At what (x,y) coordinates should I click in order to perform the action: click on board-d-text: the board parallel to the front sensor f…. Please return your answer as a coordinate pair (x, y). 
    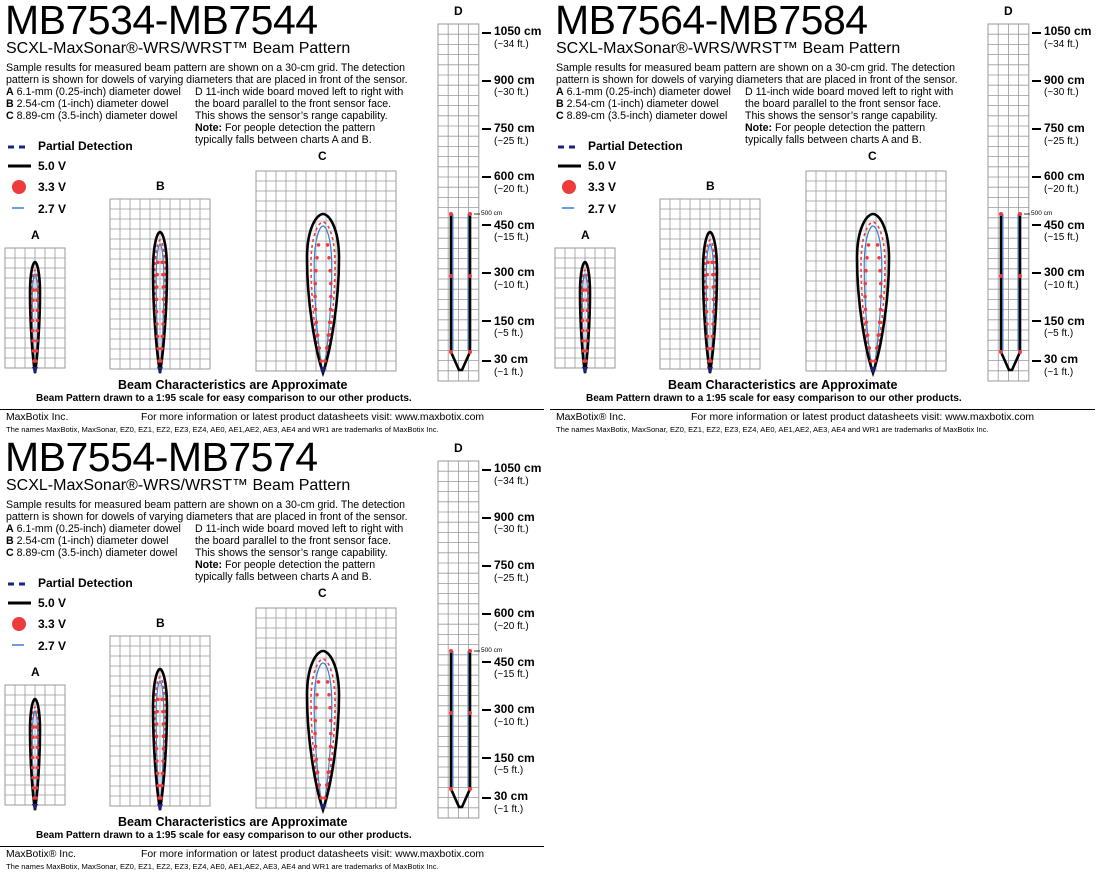
    Looking at the image, I should click on (293, 104).